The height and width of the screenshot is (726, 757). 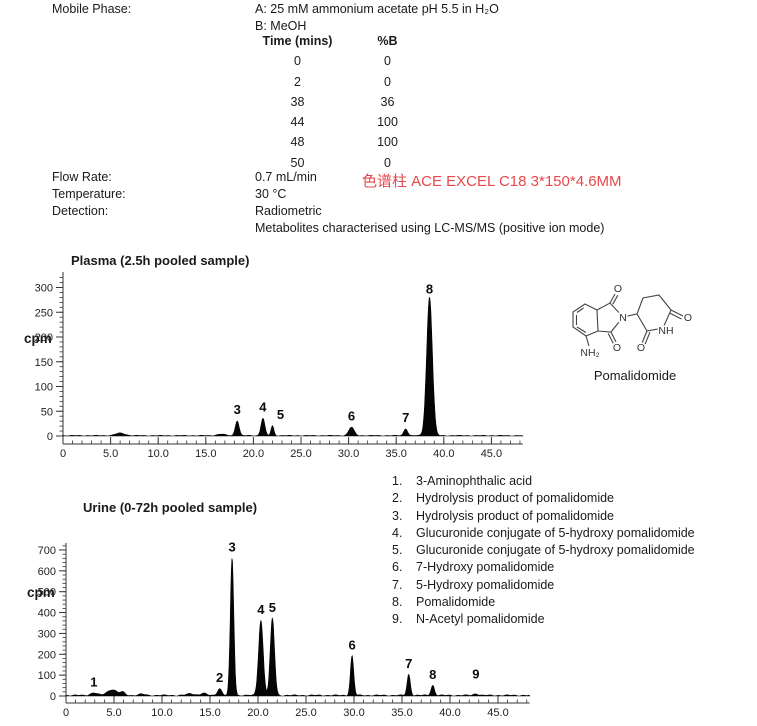 What do you see at coordinates (633, 321) in the screenshot?
I see `pomalidomide-structure: O O N O O NH NH₂` at bounding box center [633, 321].